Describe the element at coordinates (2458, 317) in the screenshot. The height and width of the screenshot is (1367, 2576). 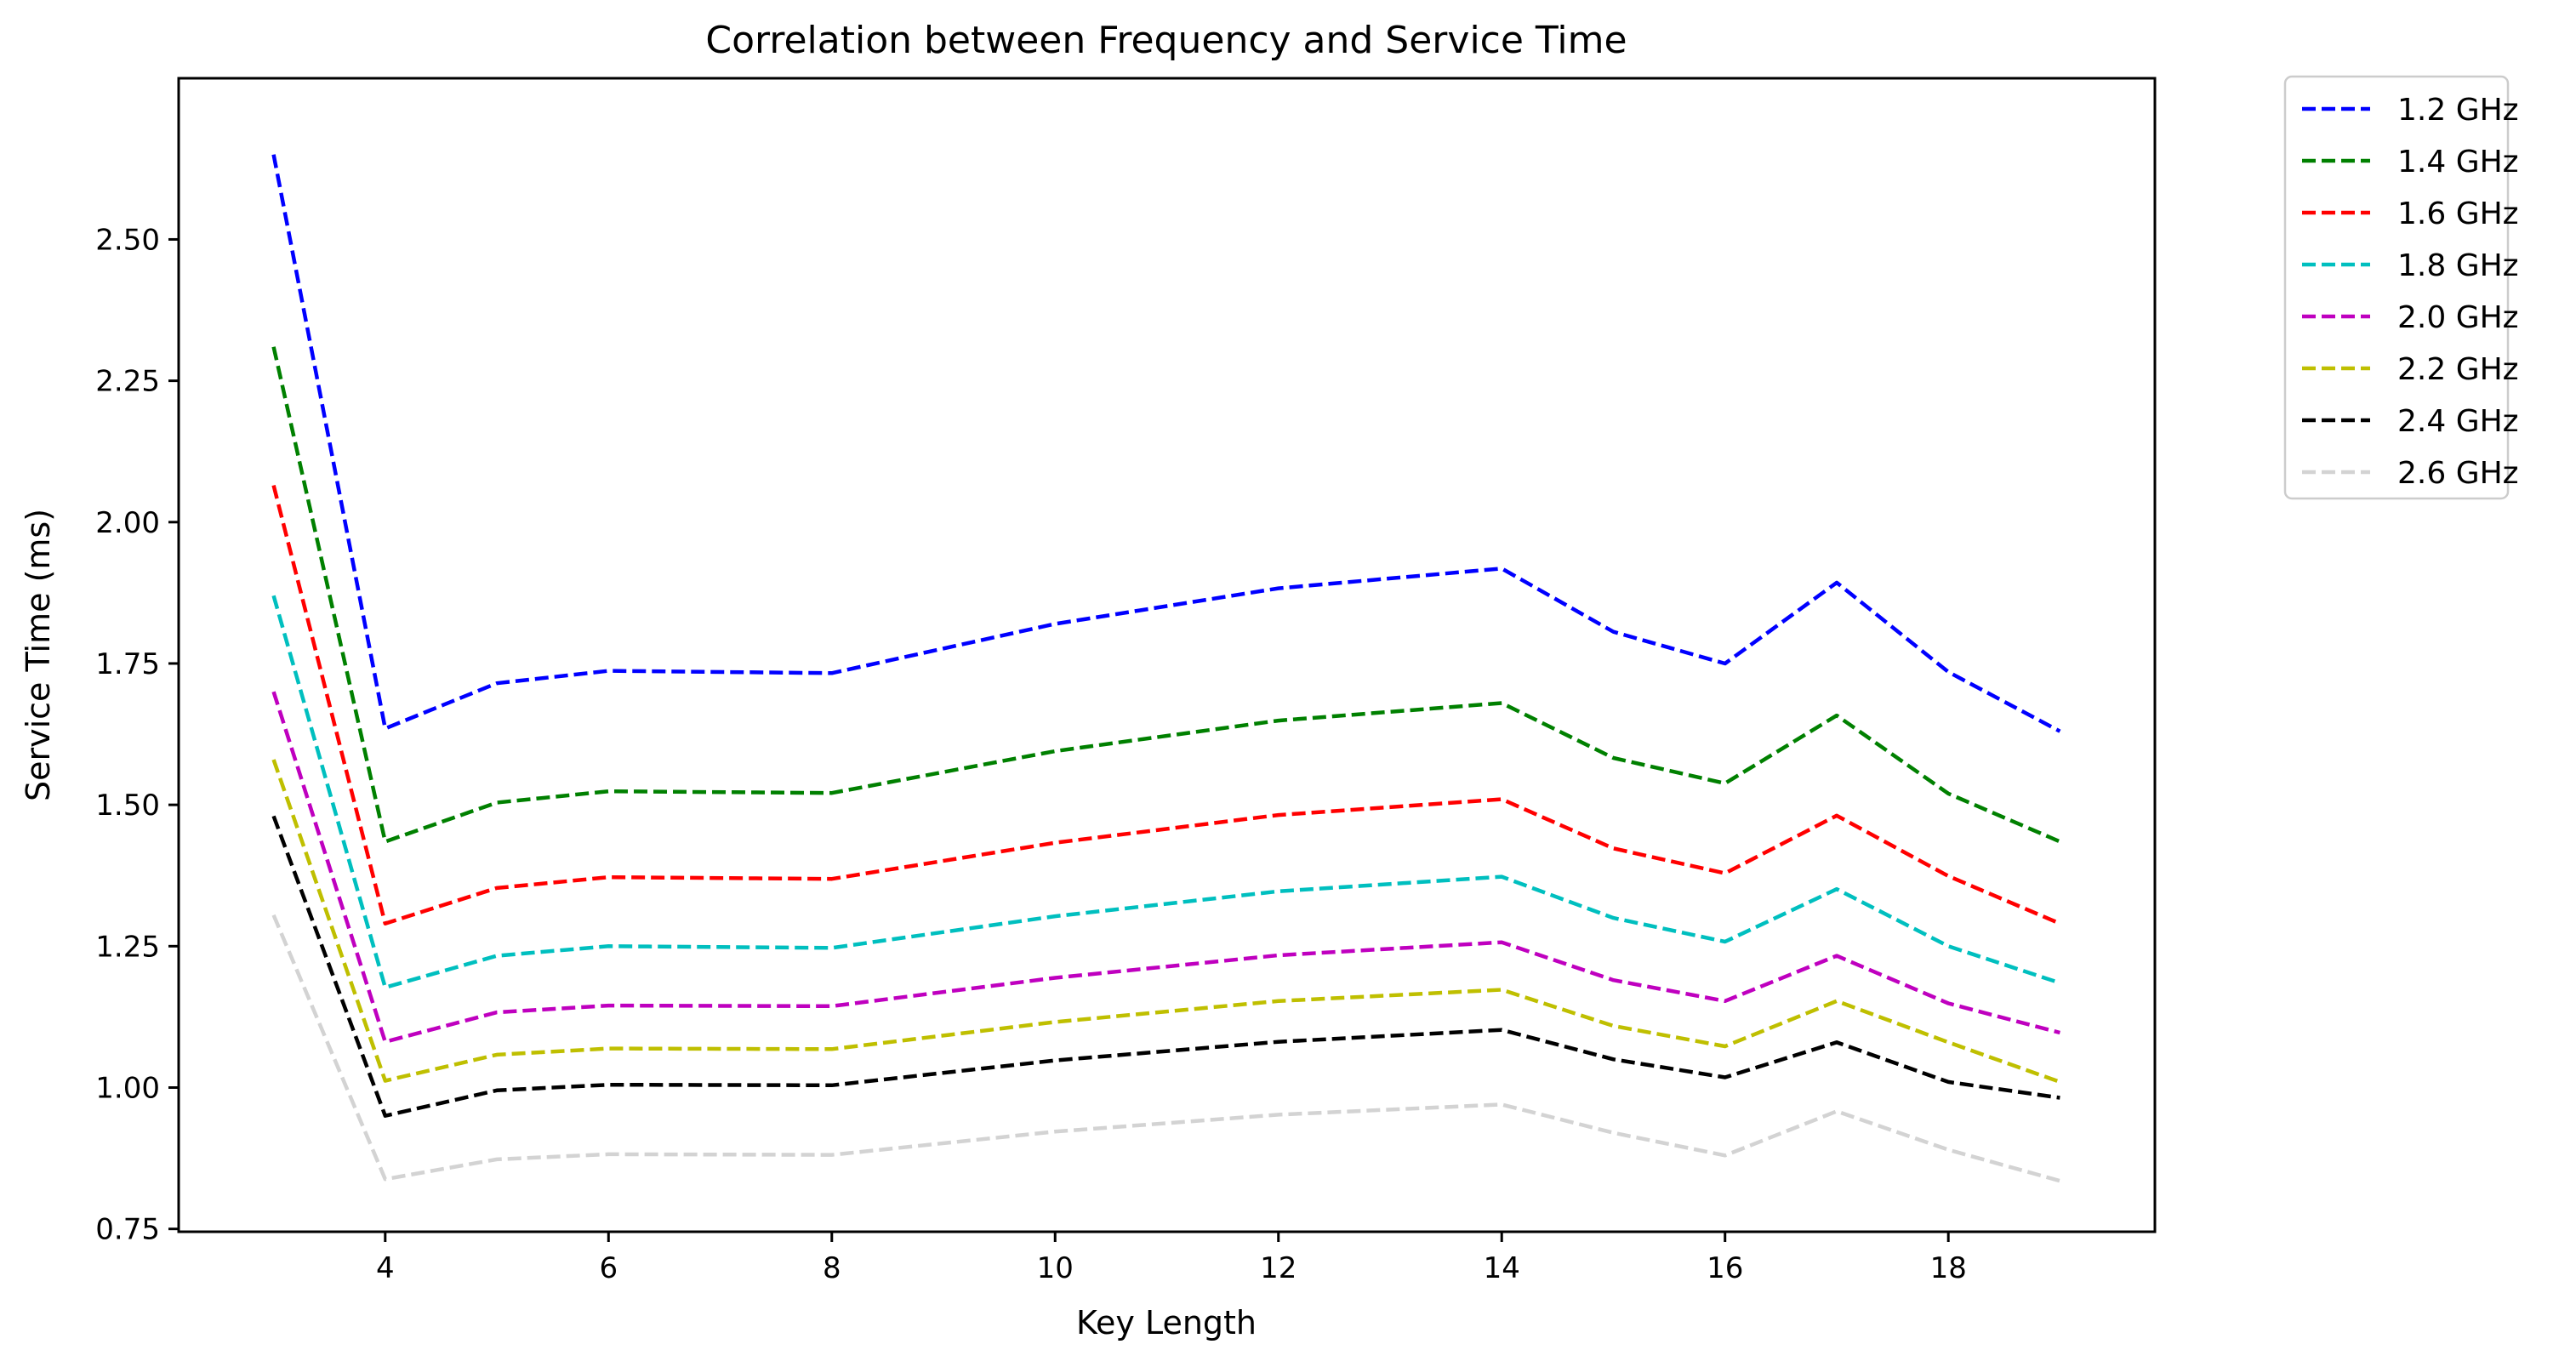
I see `legend-label: 2.0 GHz` at that location.